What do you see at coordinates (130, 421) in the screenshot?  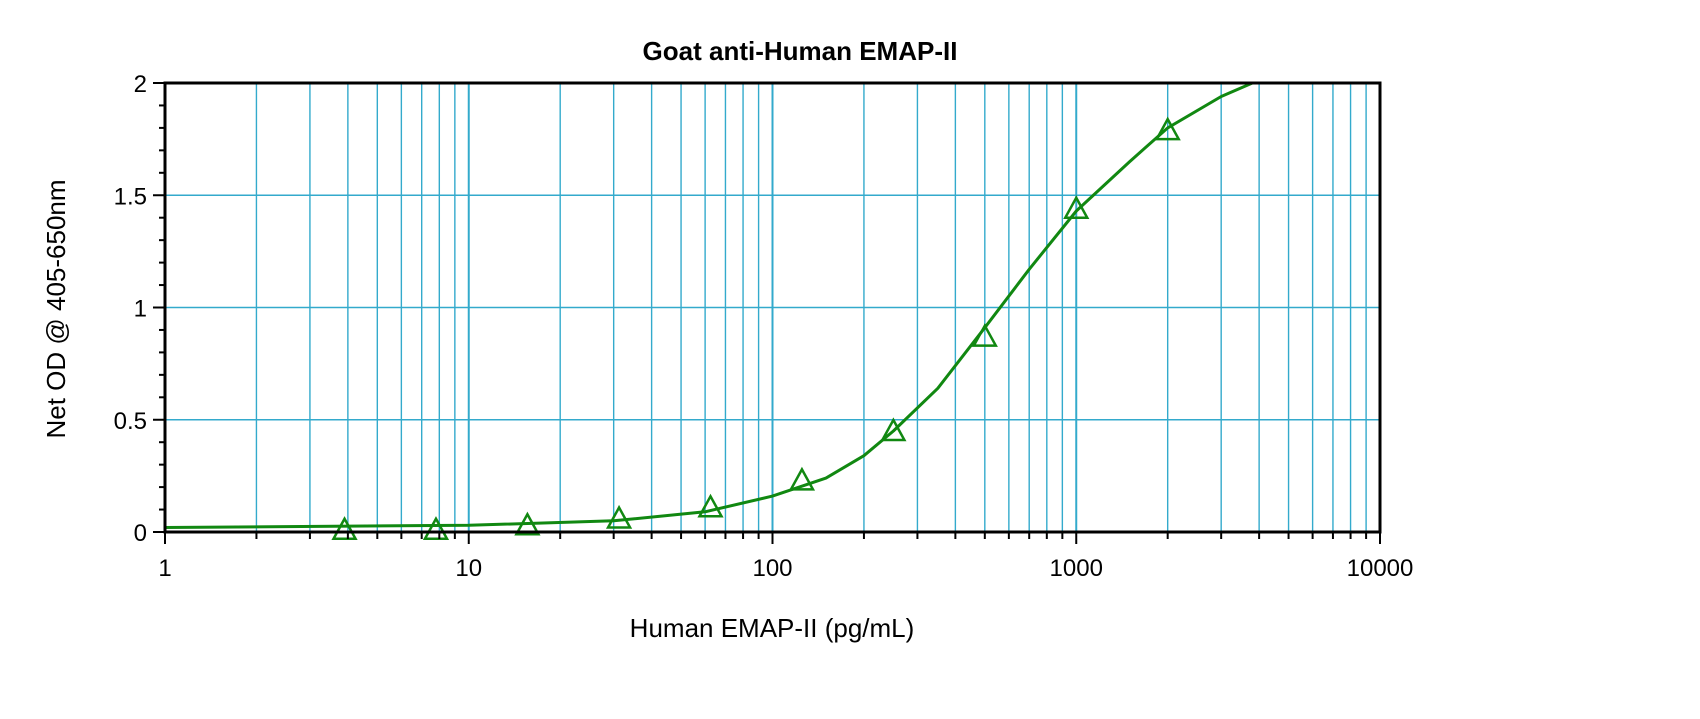 I see `y-tick-label: 0.5` at bounding box center [130, 421].